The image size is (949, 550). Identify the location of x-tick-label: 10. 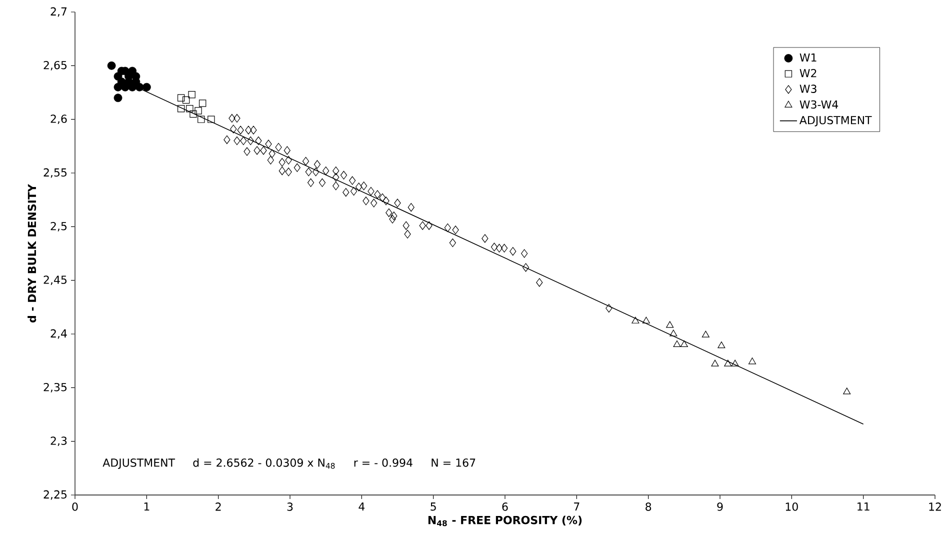
(792, 506).